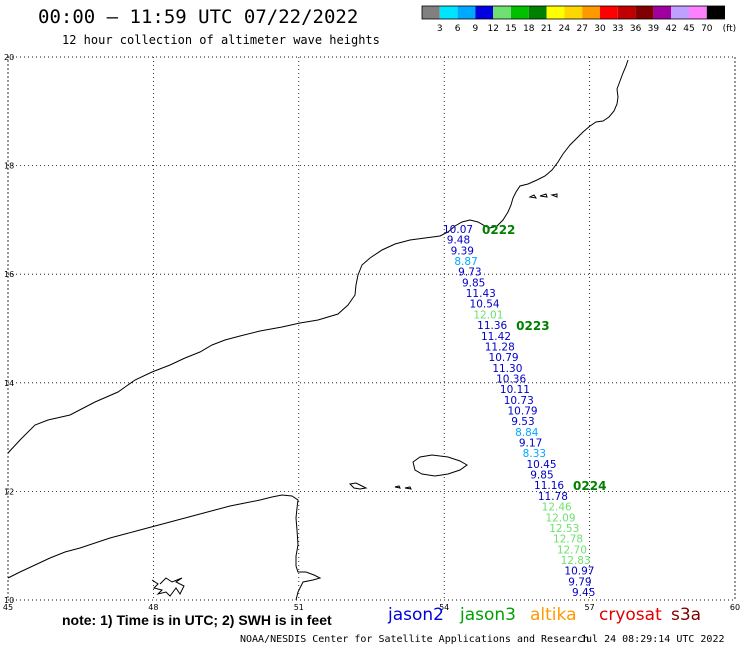 The width and height of the screenshot is (740, 650). I want to click on swh-value: 8.33, so click(534, 454).